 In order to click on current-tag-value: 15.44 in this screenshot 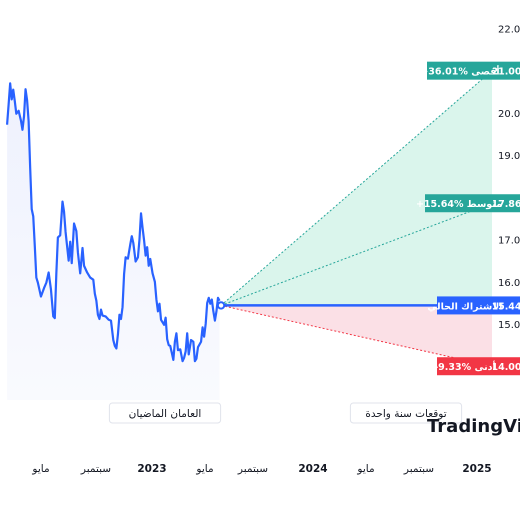, I will do `click(505, 306)`.